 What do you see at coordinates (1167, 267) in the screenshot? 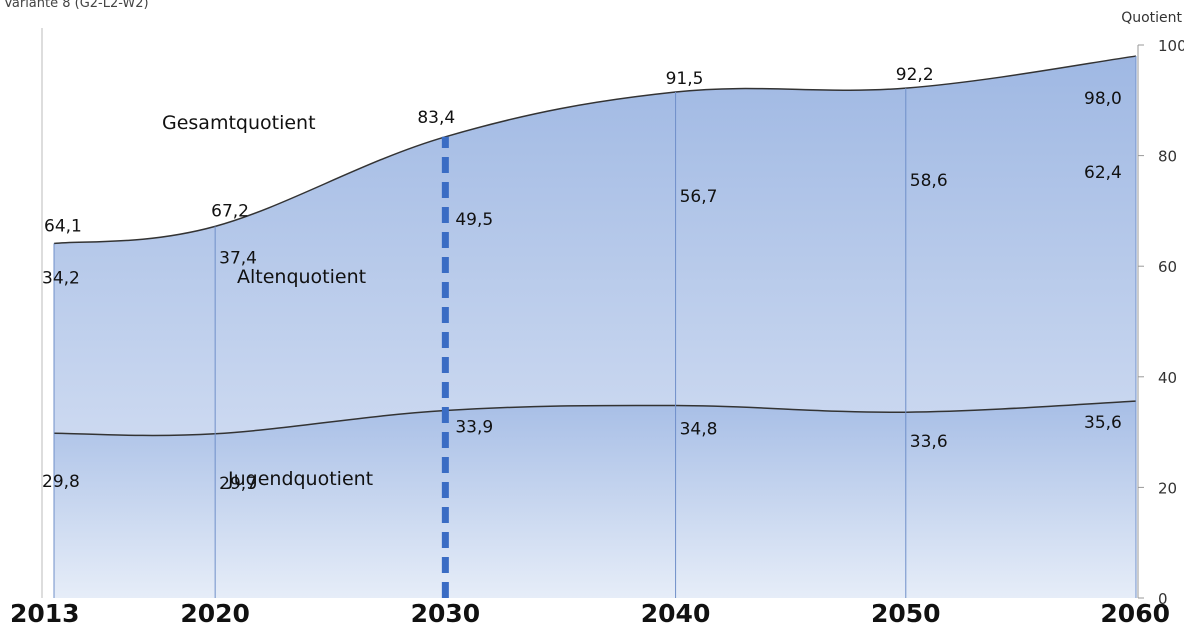
I see `y-tick-label: 60` at bounding box center [1167, 267].